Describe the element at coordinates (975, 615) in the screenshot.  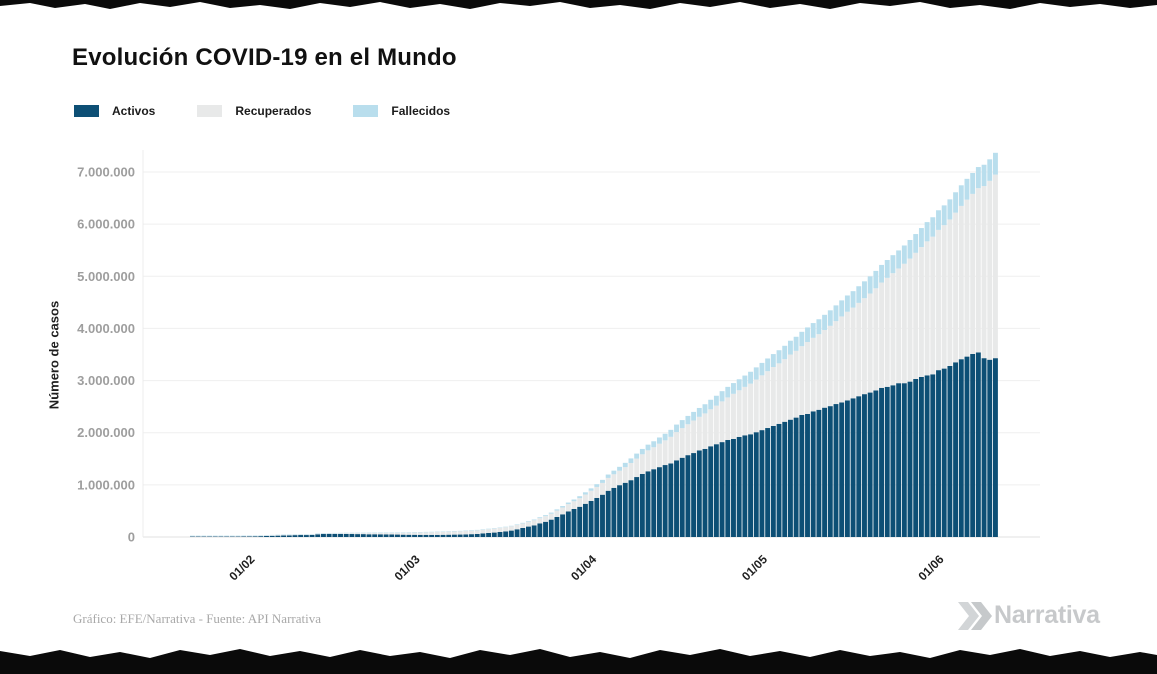
I see `narrativa-logo-icon` at that location.